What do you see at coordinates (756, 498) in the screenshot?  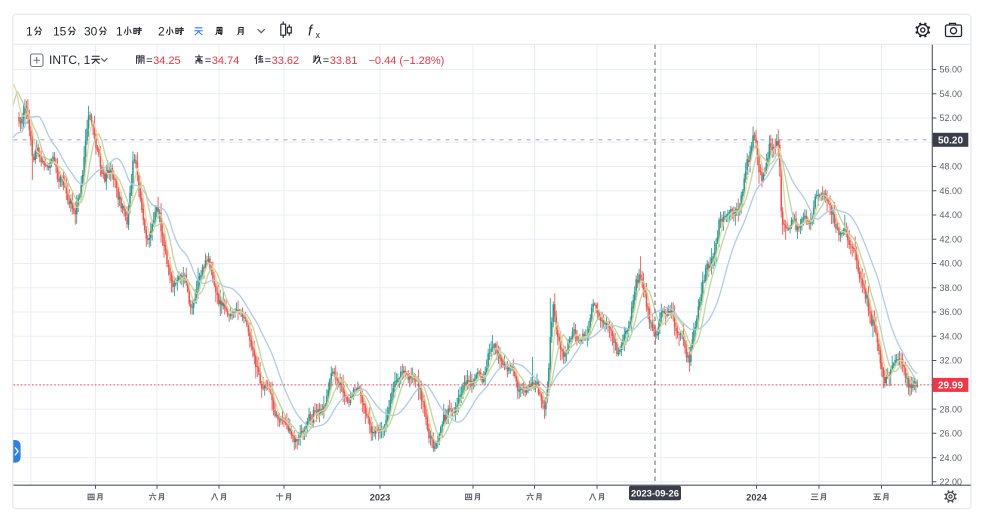 I see `svg-text: 2024` at bounding box center [756, 498].